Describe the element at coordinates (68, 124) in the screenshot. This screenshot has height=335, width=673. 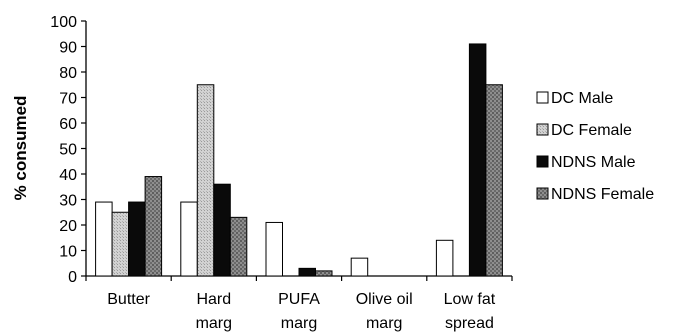
I see `y-tick-label: 60` at that location.